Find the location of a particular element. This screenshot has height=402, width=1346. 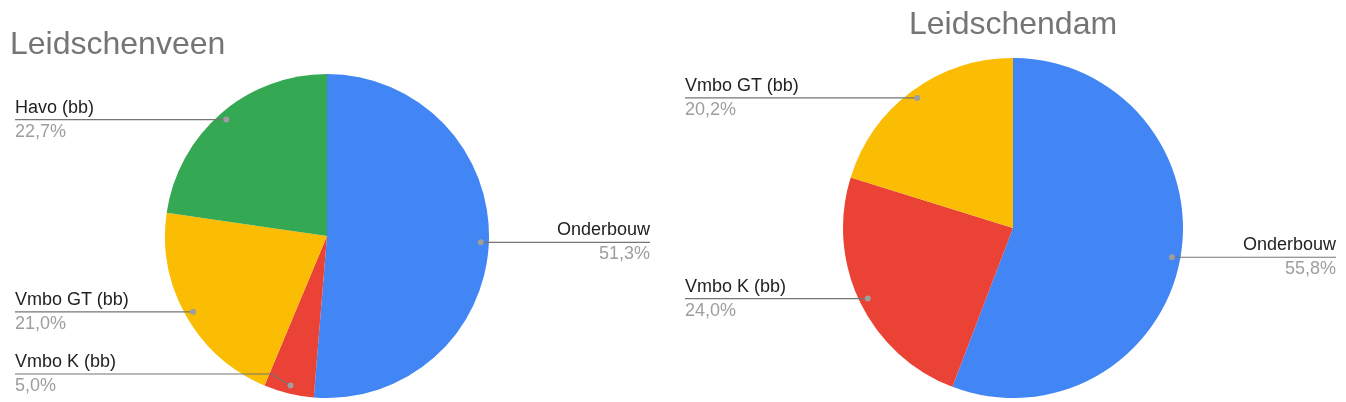

data-label: 24,0% is located at coordinates (711, 309).